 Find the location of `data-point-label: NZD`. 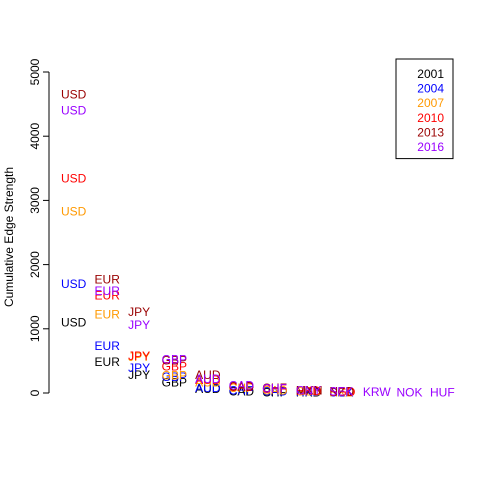

data-point-label: NZD is located at coordinates (341, 392).